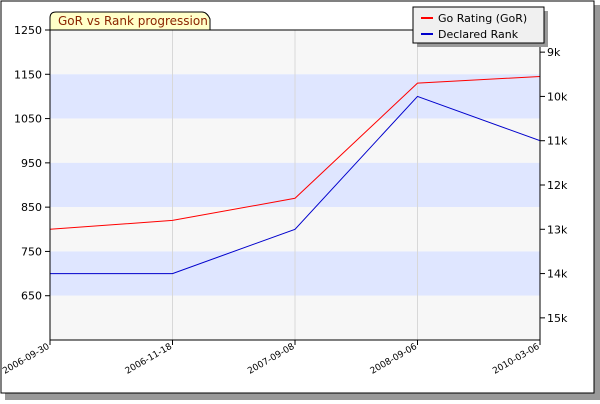  I want to click on left-tick-label: 750, so click(31, 251).